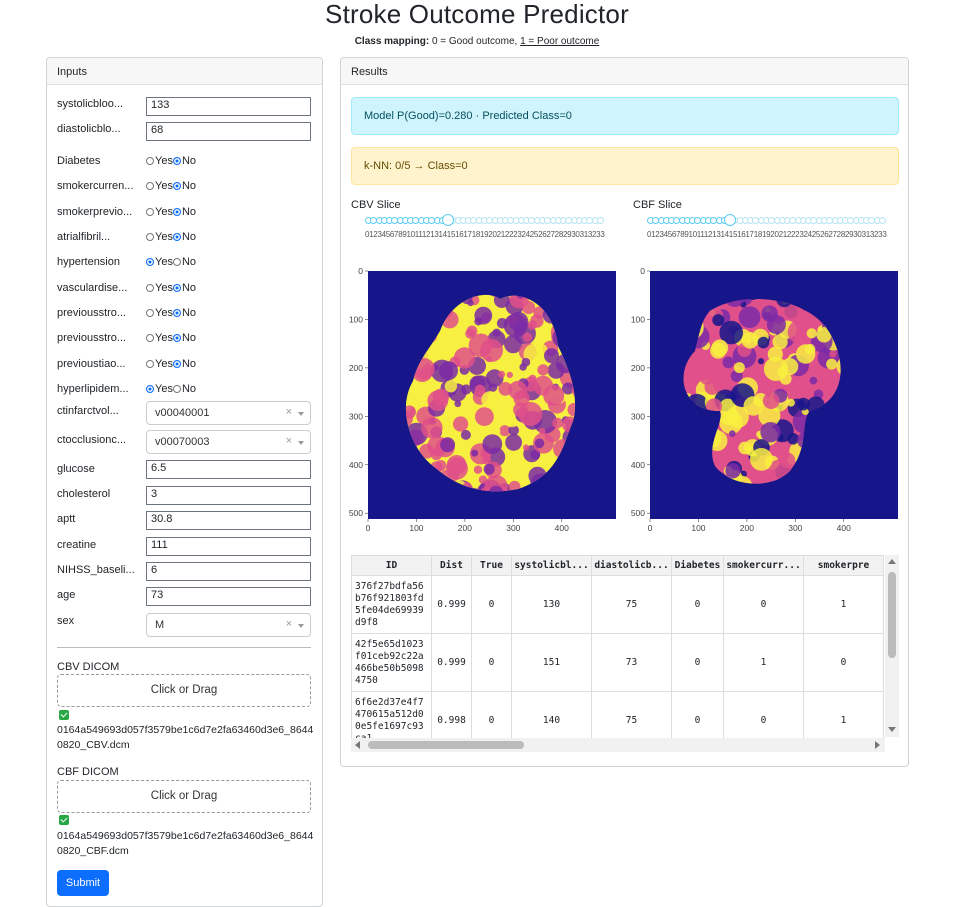  I want to click on cholesterol-input: 3, so click(228, 495).